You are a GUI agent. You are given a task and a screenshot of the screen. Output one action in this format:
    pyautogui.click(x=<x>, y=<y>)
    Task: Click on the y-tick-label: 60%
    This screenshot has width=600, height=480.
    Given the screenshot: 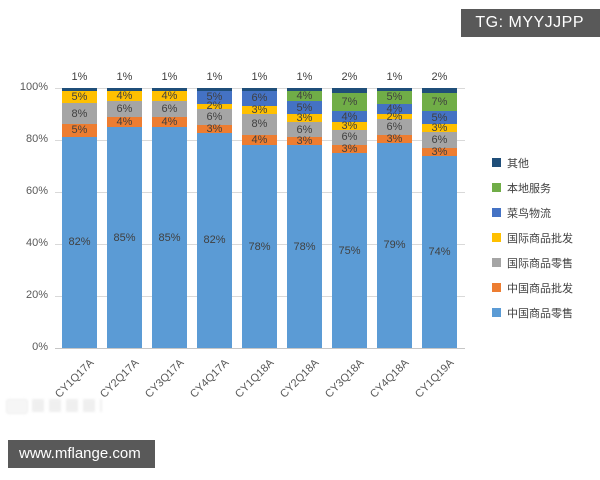 What is the action you would take?
    pyautogui.click(x=36, y=191)
    